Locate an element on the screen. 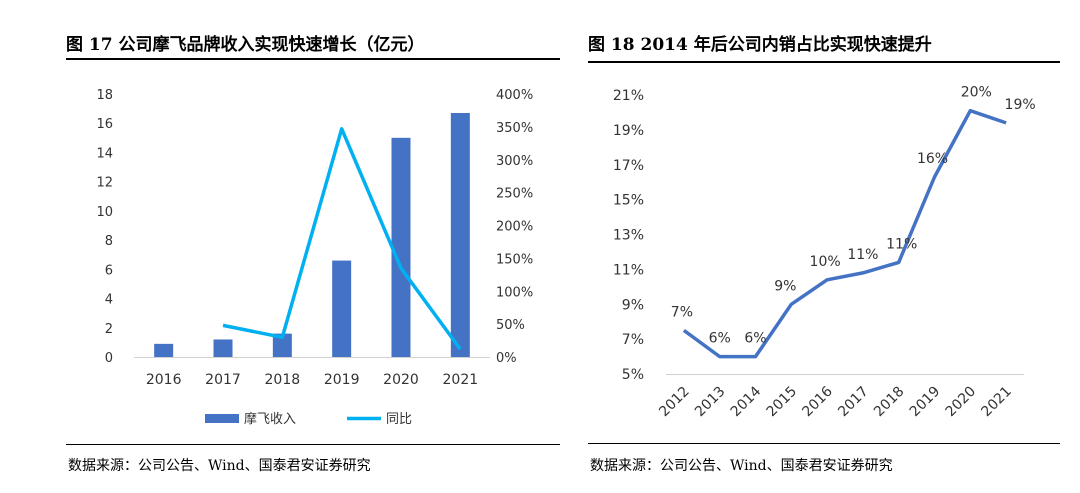 Image resolution: width=1080 pixels, height=493 pixels. y-tick-label: 9% is located at coordinates (633, 305).